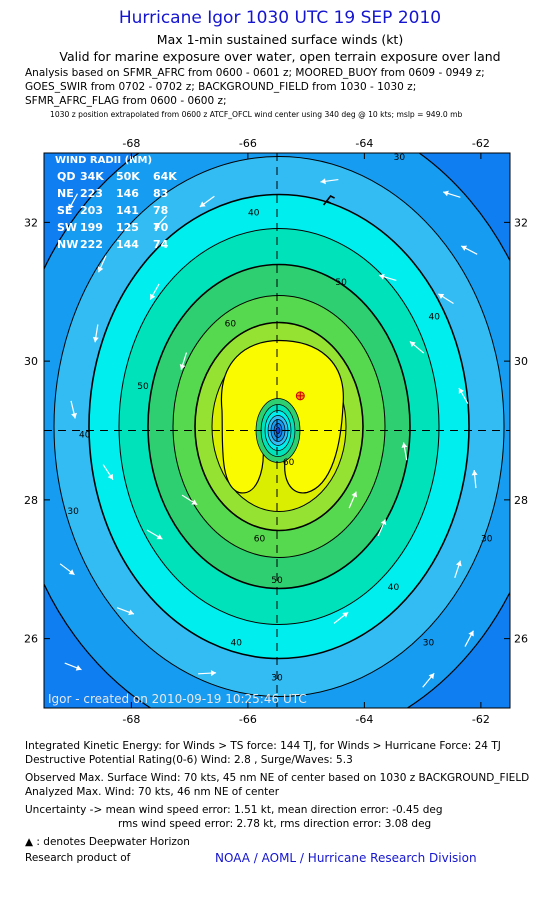 The height and width of the screenshot is (915, 560). I want to click on wind-radii-cell-3-0: SW, so click(67, 227).